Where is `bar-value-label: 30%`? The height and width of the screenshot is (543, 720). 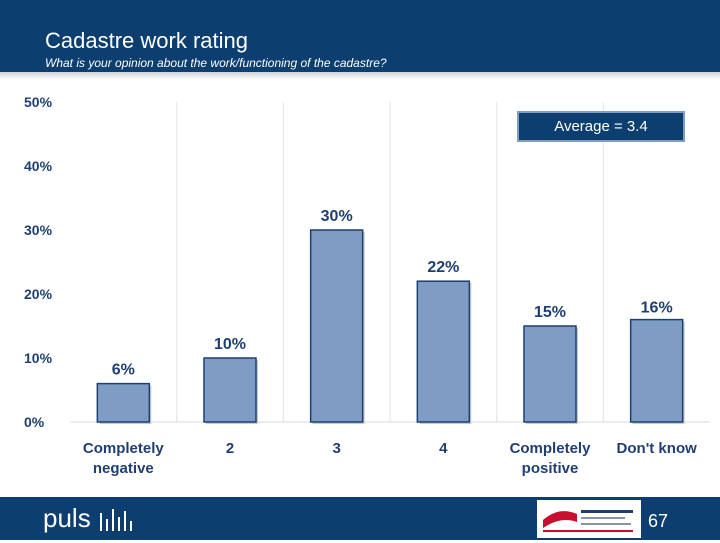
bar-value-label: 30% is located at coordinates (337, 216).